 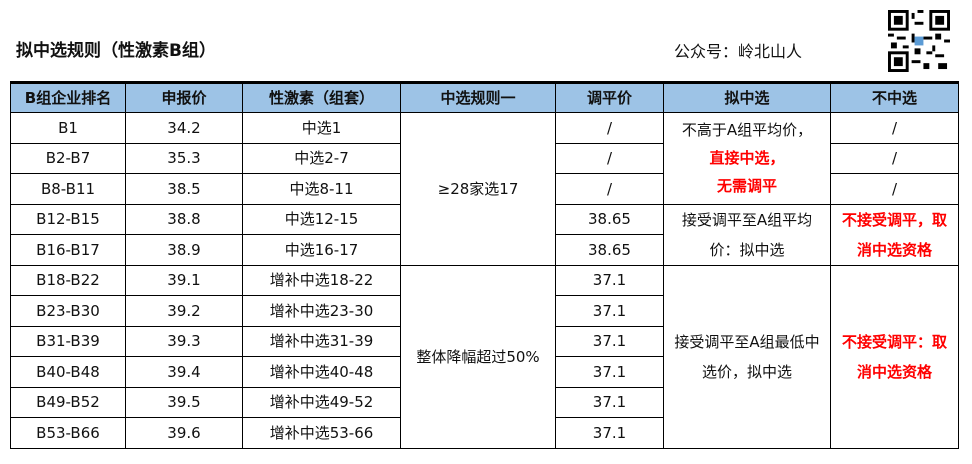 I want to click on group-cell: 增补中选40-48, so click(x=321, y=372).